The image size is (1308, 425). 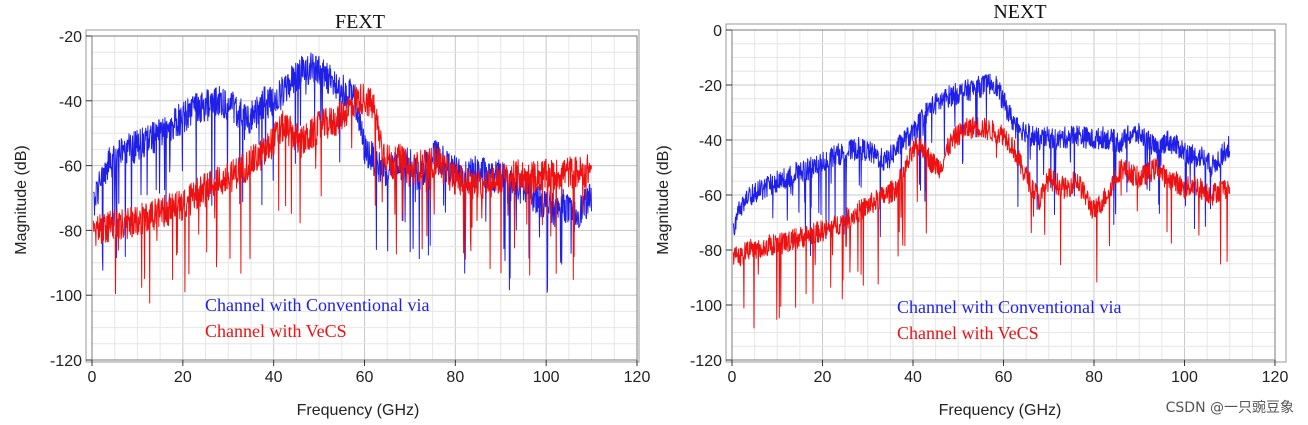 What do you see at coordinates (360, 22) in the screenshot?
I see `fext-title: FEXT` at bounding box center [360, 22].